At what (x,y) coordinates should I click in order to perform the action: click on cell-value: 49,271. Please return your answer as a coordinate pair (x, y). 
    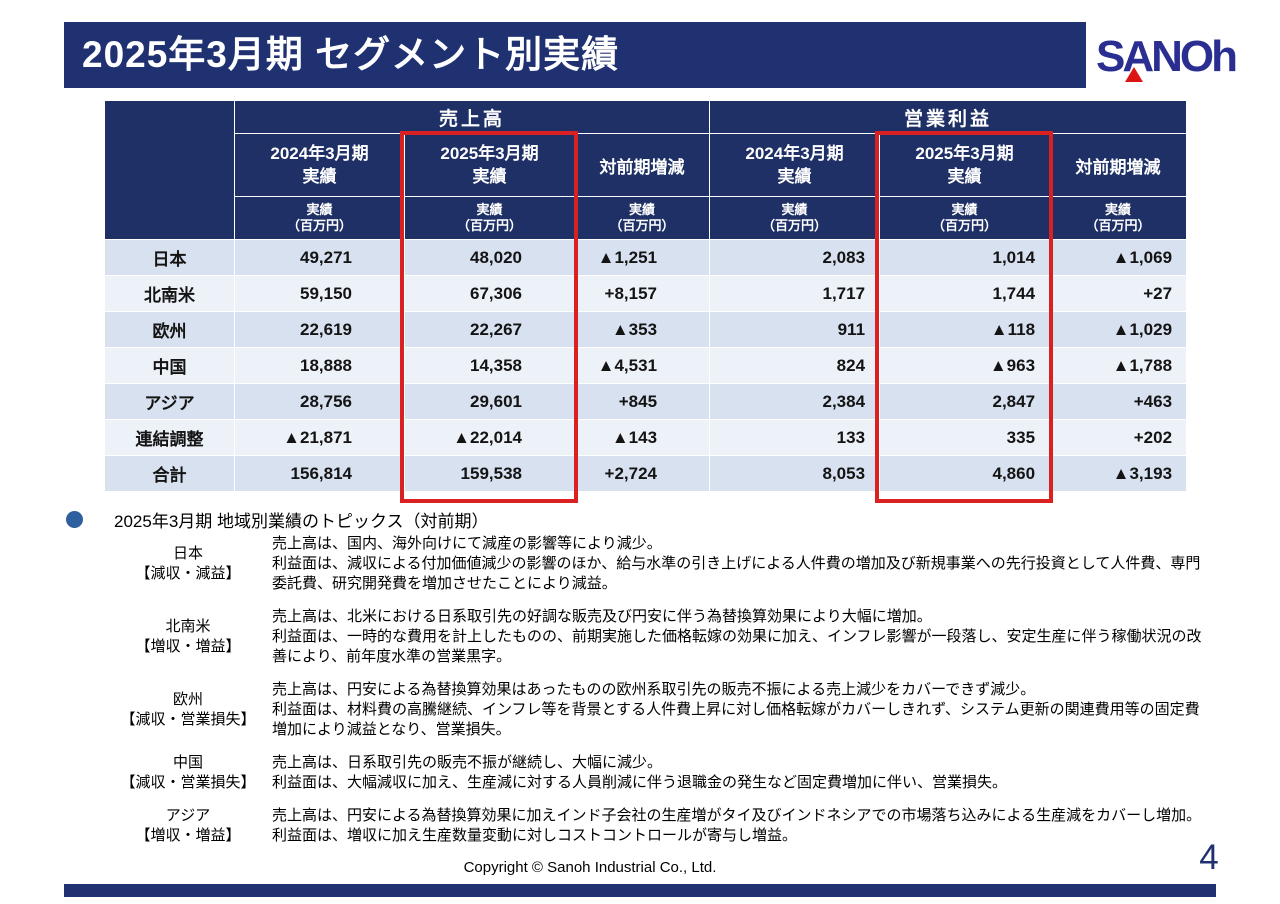
    Looking at the image, I should click on (319, 257).